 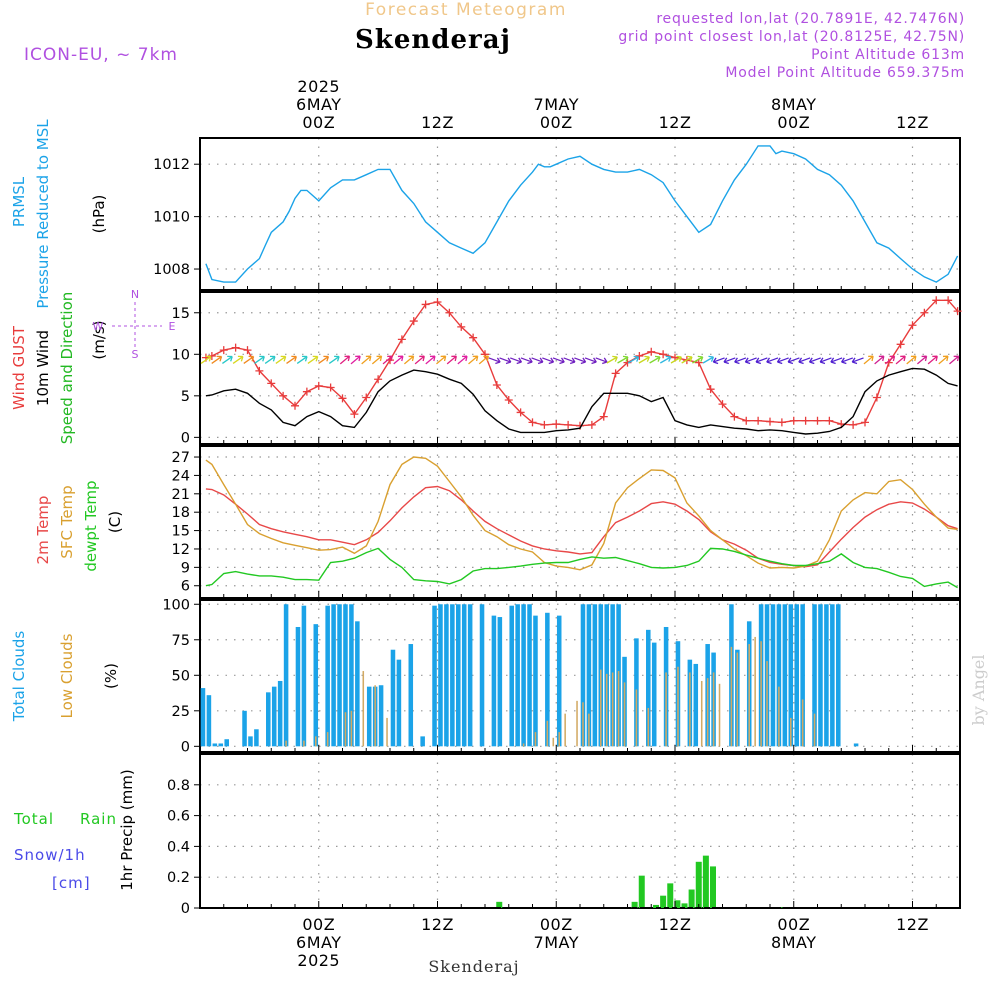 What do you see at coordinates (127, 829) in the screenshot?
I see `panel-unit-precip: 1hr Precip (mm)` at bounding box center [127, 829].